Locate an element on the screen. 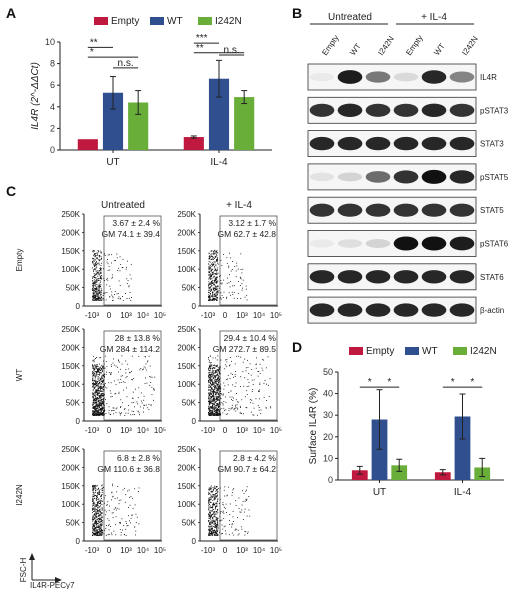 The image size is (520, 589). flow-y-tick-label: 150K is located at coordinates (186, 366).